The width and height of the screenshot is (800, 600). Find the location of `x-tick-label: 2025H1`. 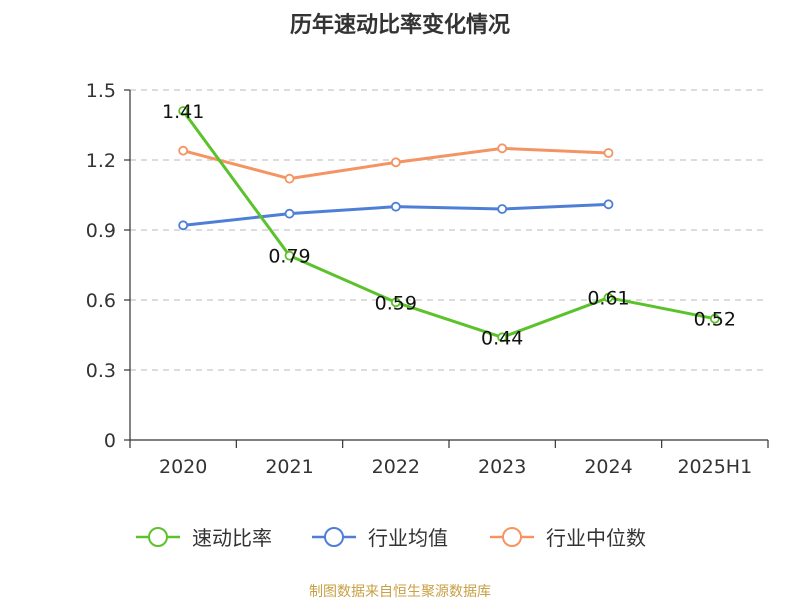

x-tick-label: 2025H1 is located at coordinates (714, 467).